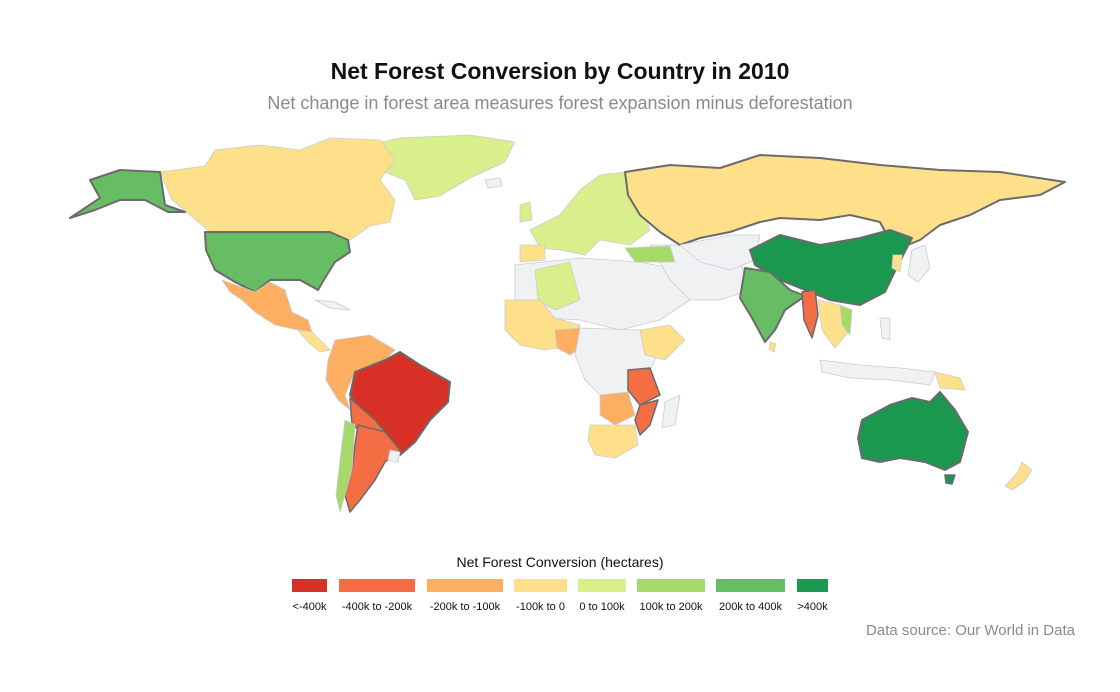 The image size is (1120, 692). Describe the element at coordinates (810, 314) in the screenshot. I see `country-myanmar` at that location.